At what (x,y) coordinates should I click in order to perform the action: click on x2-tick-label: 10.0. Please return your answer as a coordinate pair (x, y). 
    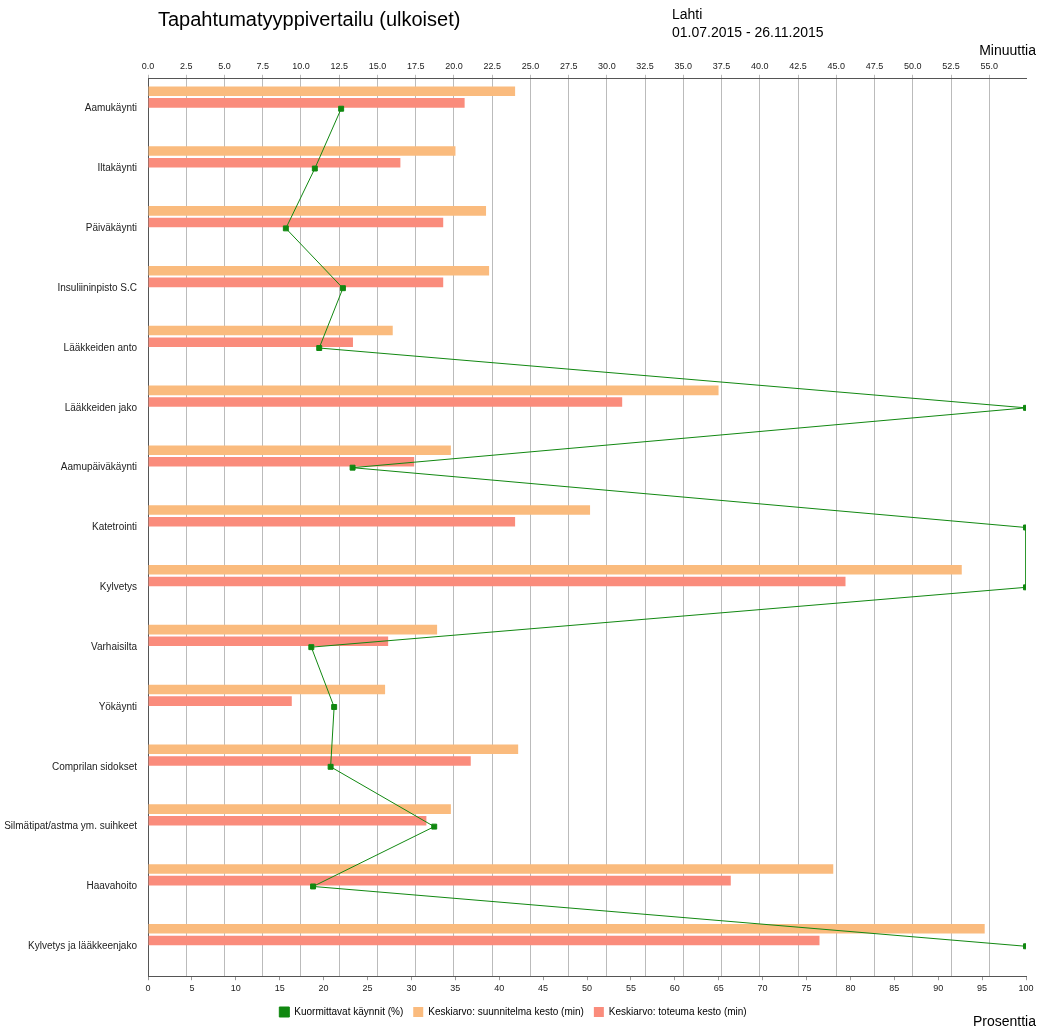
    Looking at the image, I should click on (301, 65).